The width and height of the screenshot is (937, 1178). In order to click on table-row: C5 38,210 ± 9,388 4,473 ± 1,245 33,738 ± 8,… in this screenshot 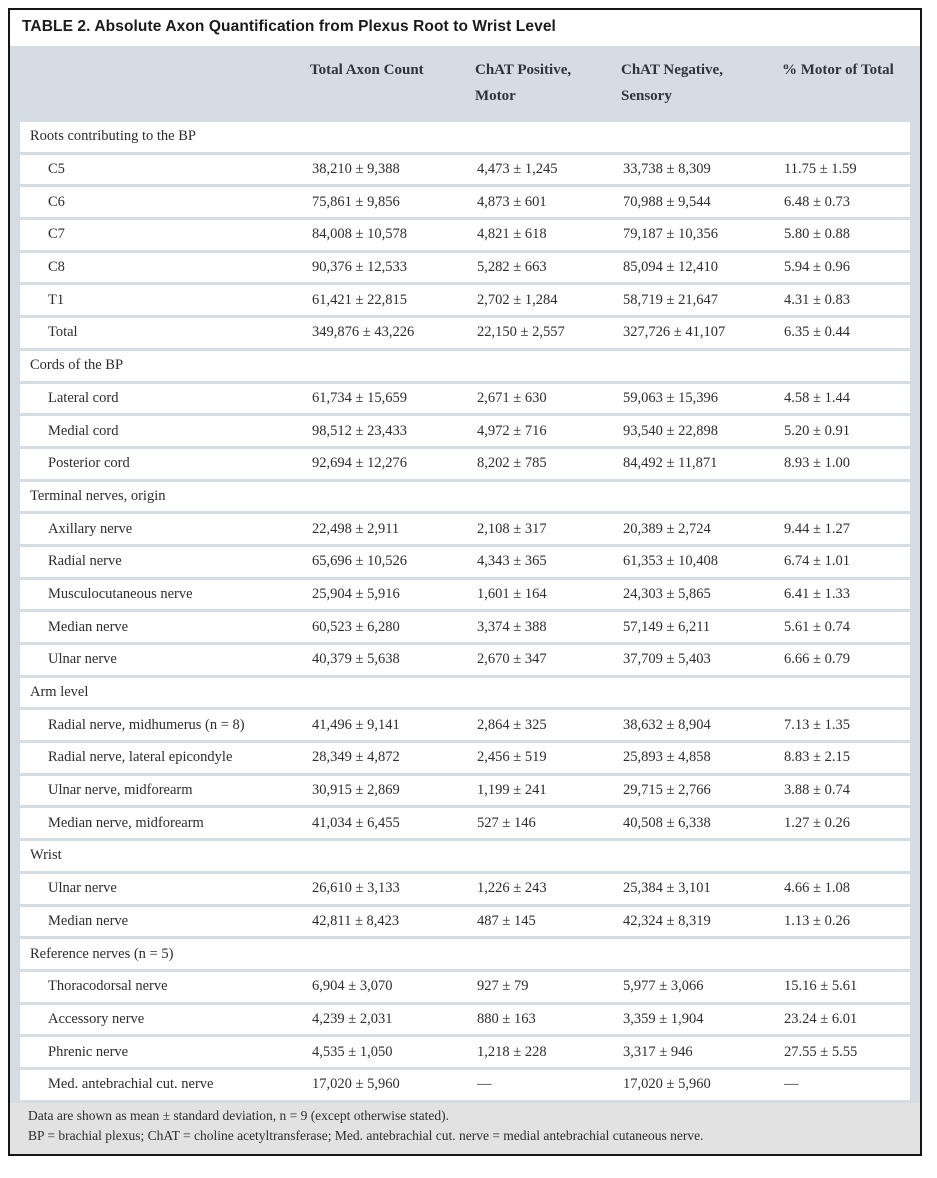, I will do `click(465, 169)`.